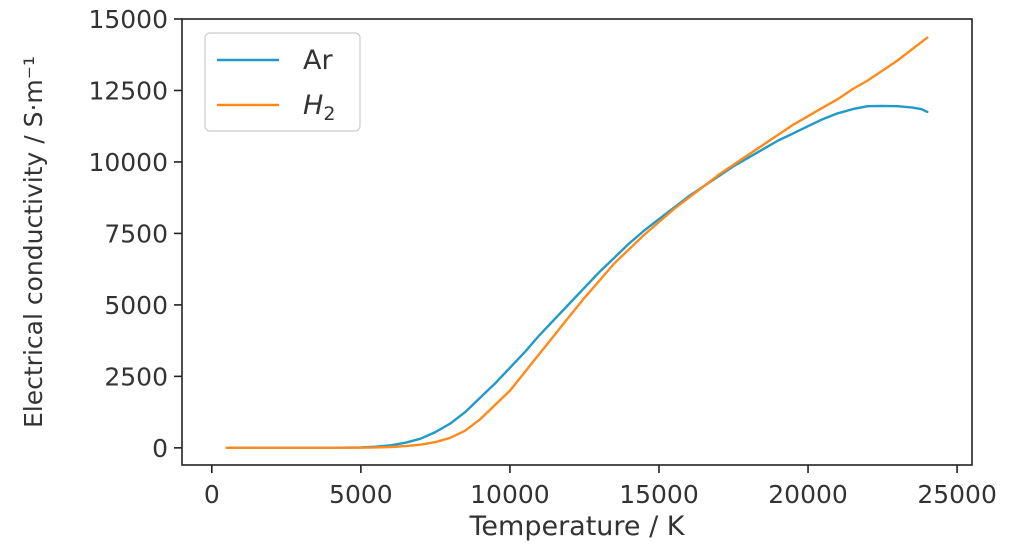 This screenshot has width=1022, height=549. What do you see at coordinates (33, 242) in the screenshot?
I see `y-axis-label: Electrical conductivity / S·m⁻¹` at bounding box center [33, 242].